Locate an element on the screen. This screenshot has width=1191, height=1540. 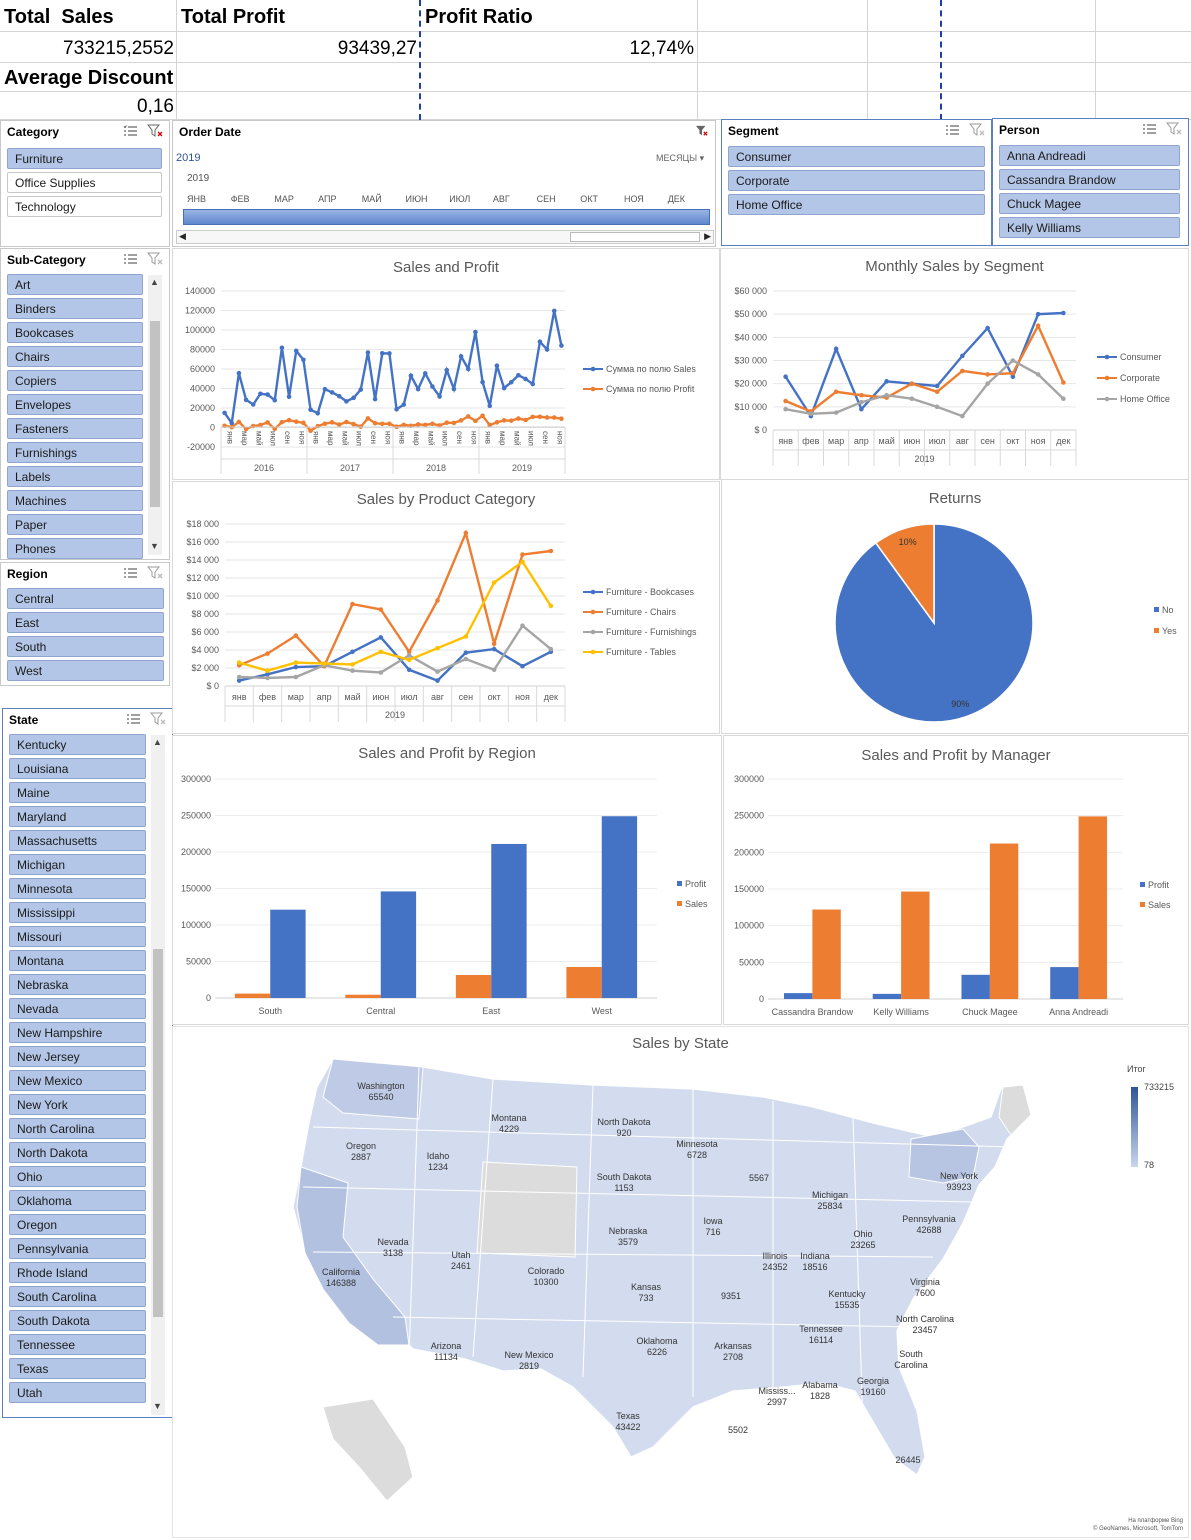
state-item: Tennessee is located at coordinates (77, 1344).